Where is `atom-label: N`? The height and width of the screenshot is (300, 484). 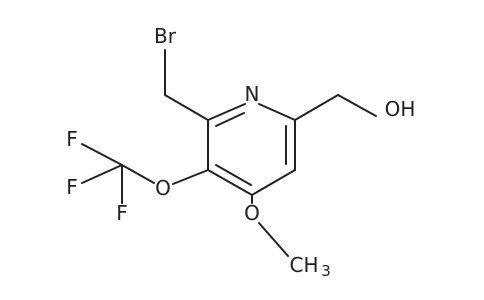
atom-label: N is located at coordinates (252, 94).